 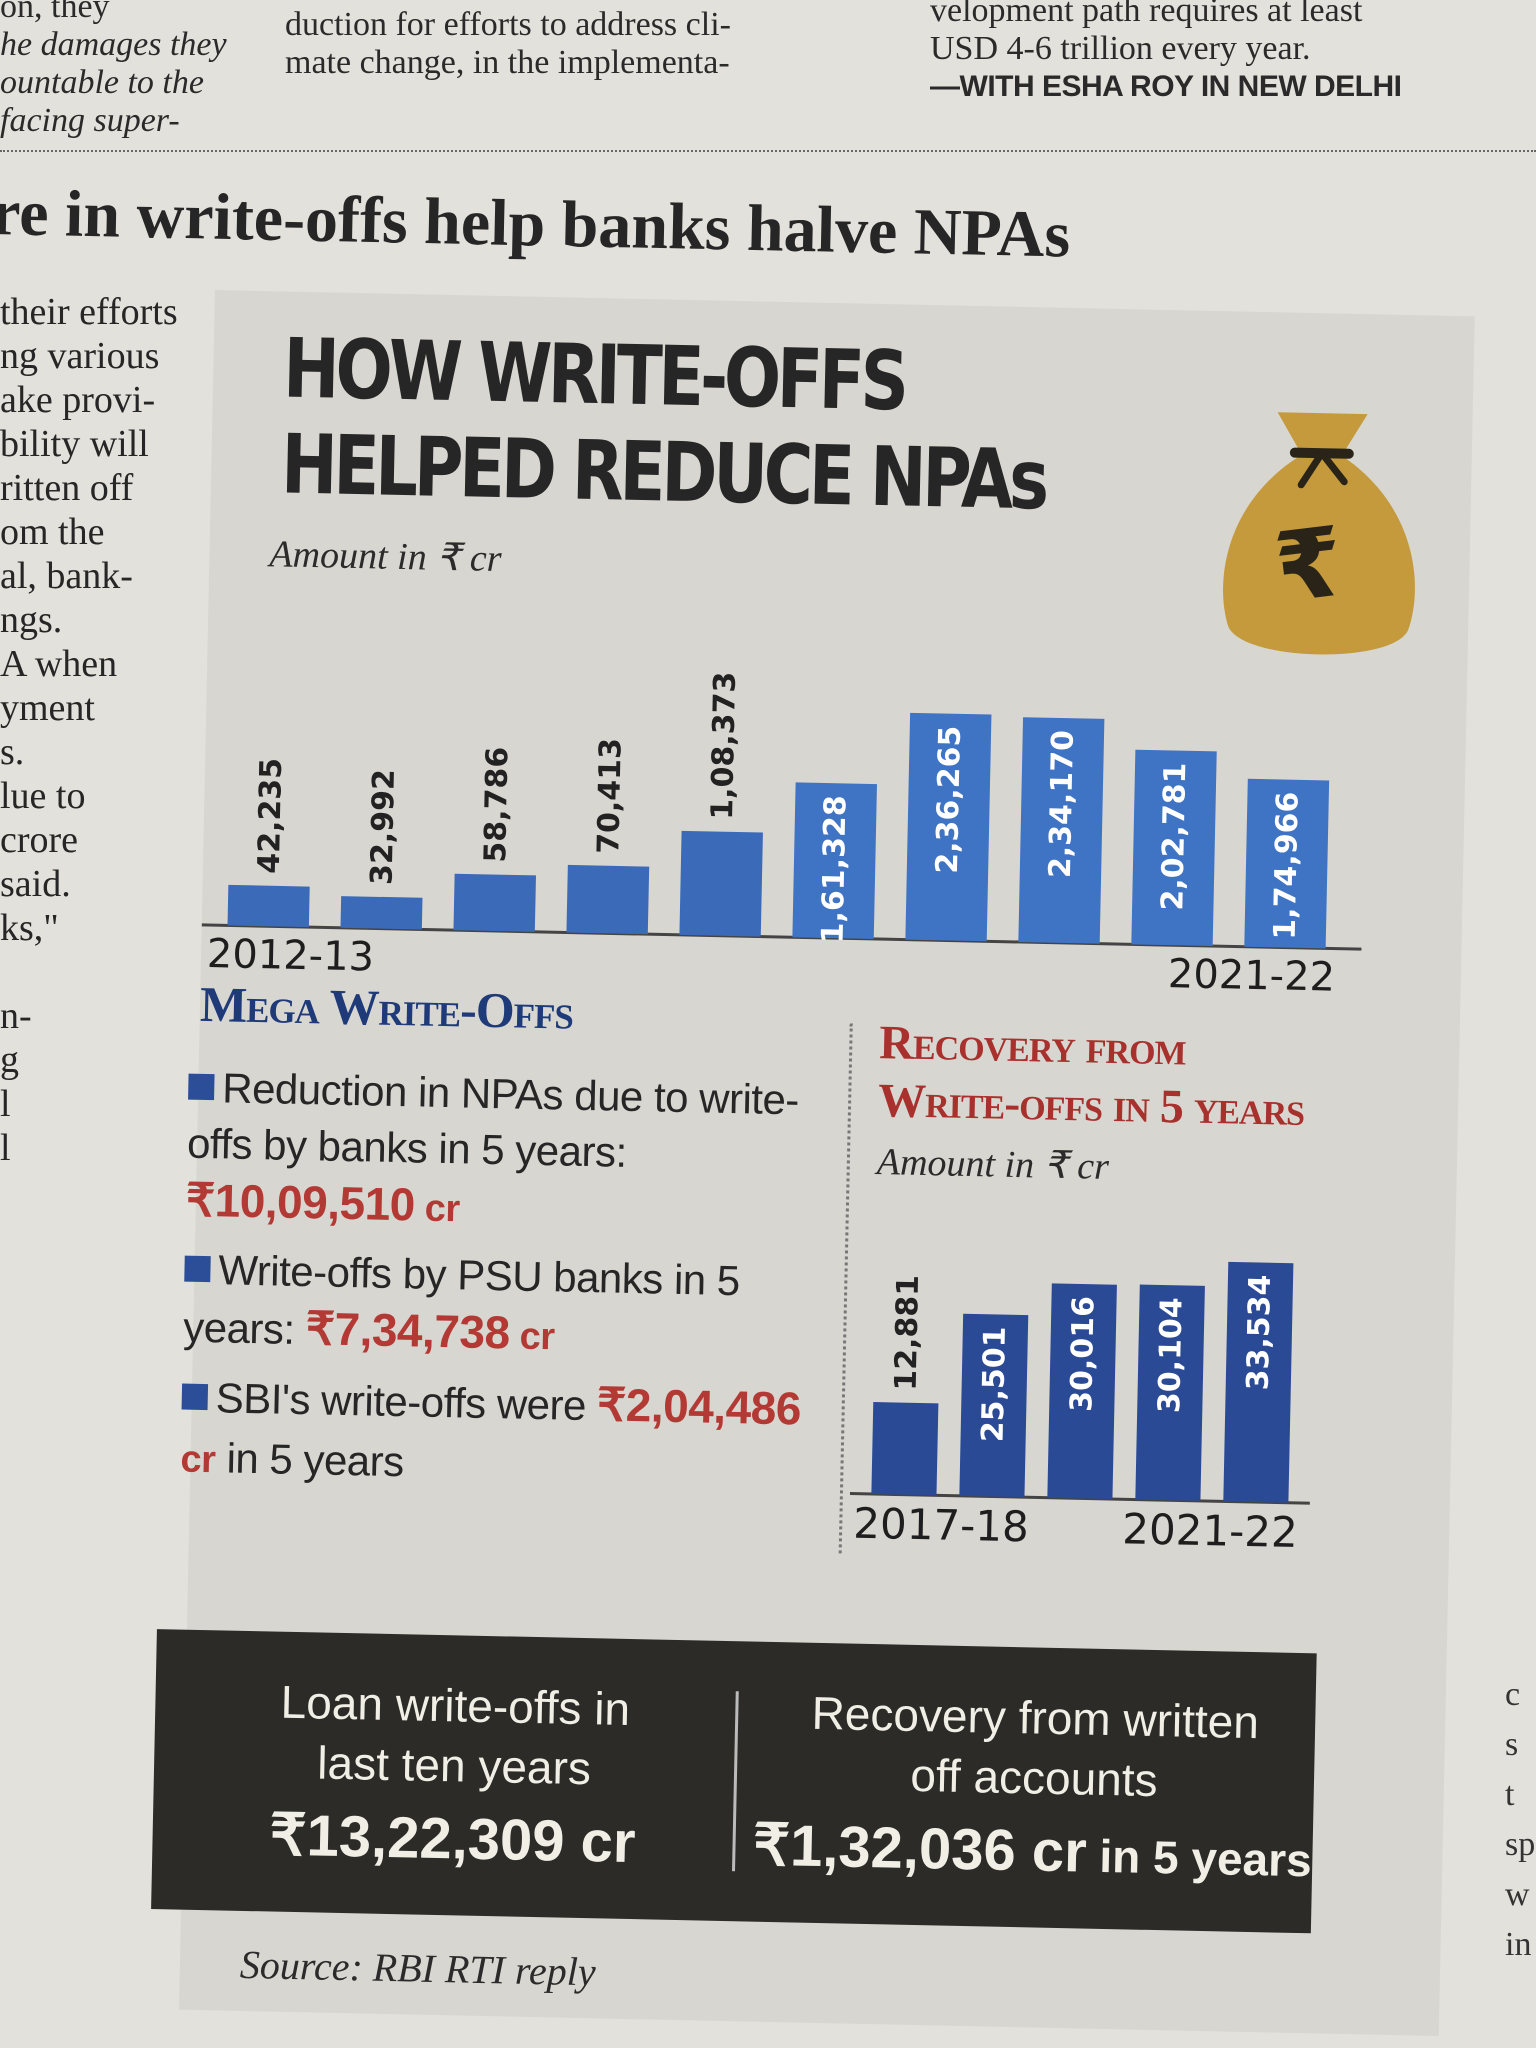 I want to click on ten-year-writeoffs-value: ₹13,22,309 cr, so click(x=453, y=1839).